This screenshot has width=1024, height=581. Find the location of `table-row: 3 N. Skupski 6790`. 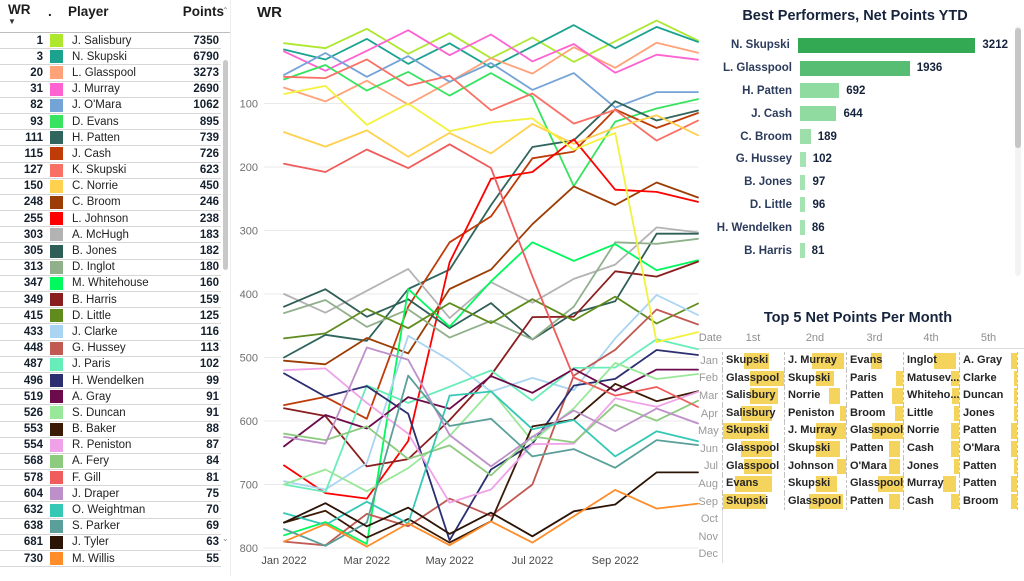

table-row: 3 N. Skupski 6790 is located at coordinates (110, 57).